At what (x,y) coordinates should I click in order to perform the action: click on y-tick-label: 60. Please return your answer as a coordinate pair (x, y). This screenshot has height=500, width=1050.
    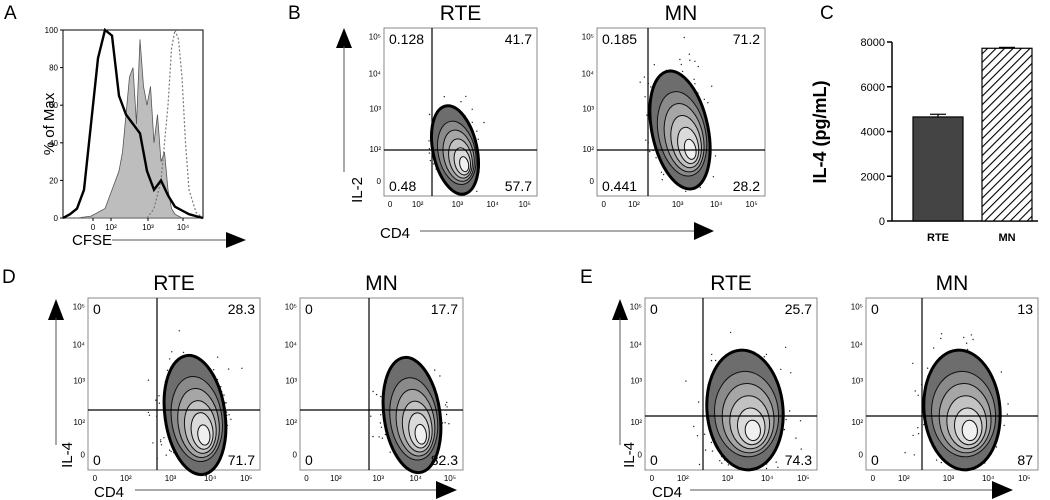
    Looking at the image, I should click on (53, 105).